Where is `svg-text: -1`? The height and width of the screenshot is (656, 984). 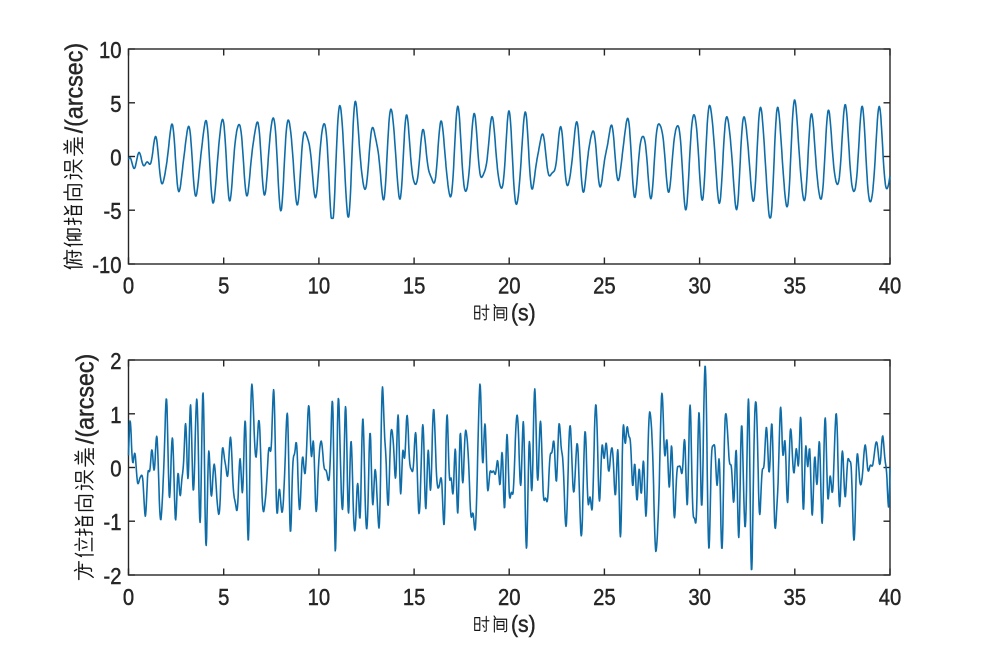 svg-text: -1 is located at coordinates (113, 522).